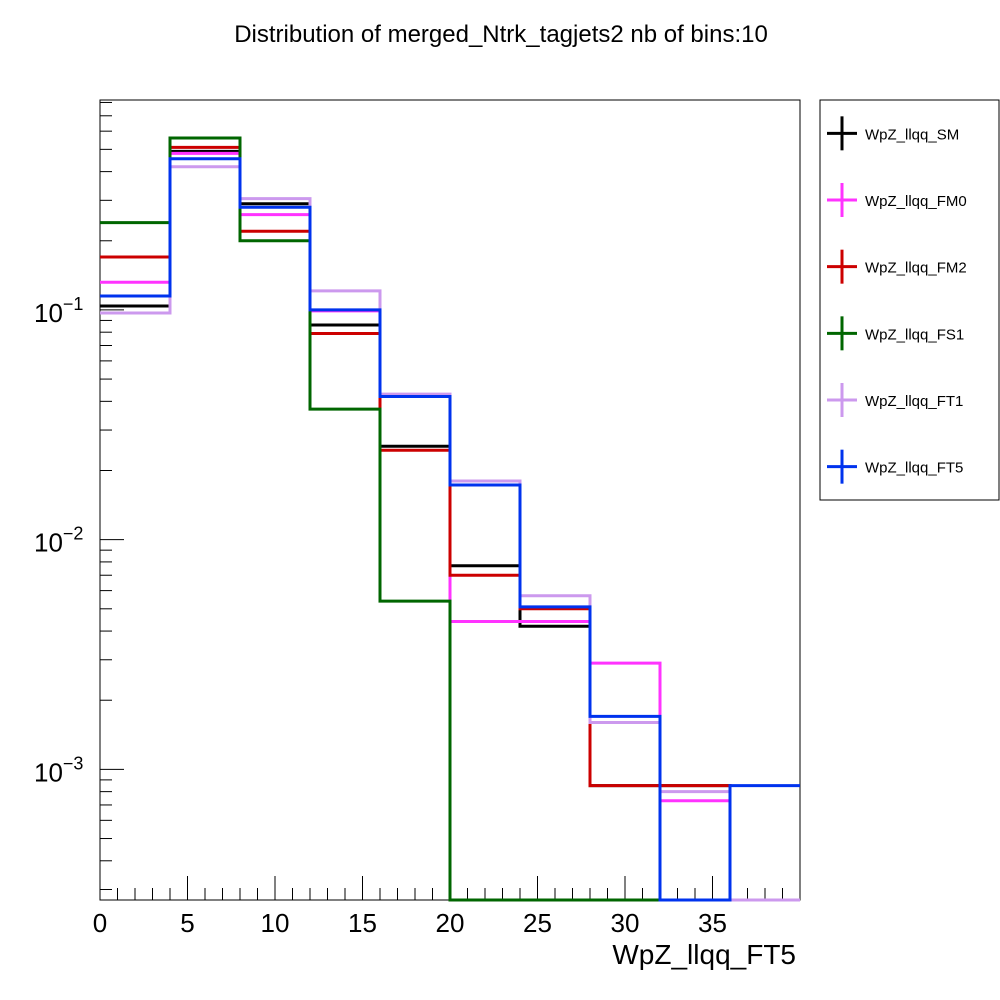 Image resolution: width=1000 pixels, height=1000 pixels. Describe the element at coordinates (537, 923) in the screenshot. I see `x-tick-label: 25` at that location.